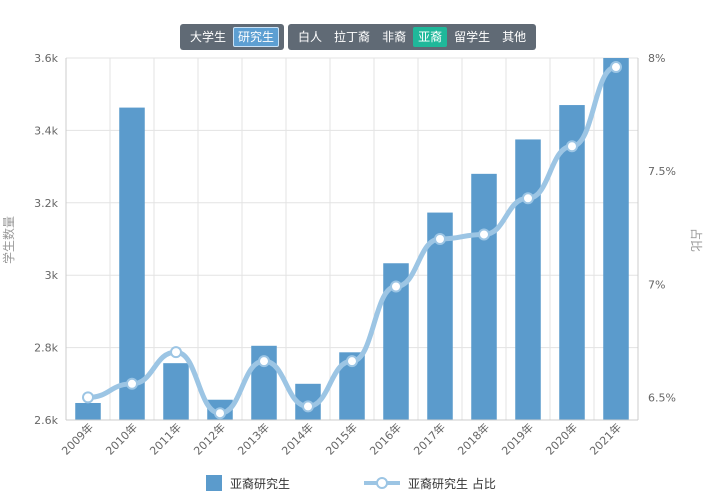 Image resolution: width=707 pixels, height=500 pixels. Describe the element at coordinates (561, 438) in the screenshot. I see `x-tick-label: 2020年` at that location.